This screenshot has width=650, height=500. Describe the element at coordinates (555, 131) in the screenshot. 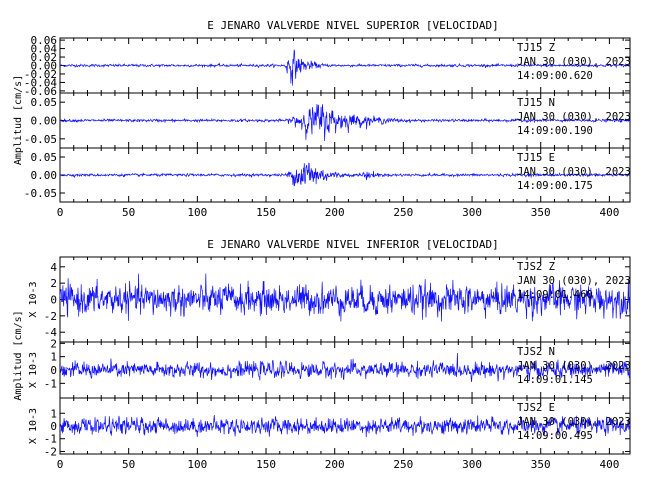

I see `record-time: 14:09:00.190` at that location.